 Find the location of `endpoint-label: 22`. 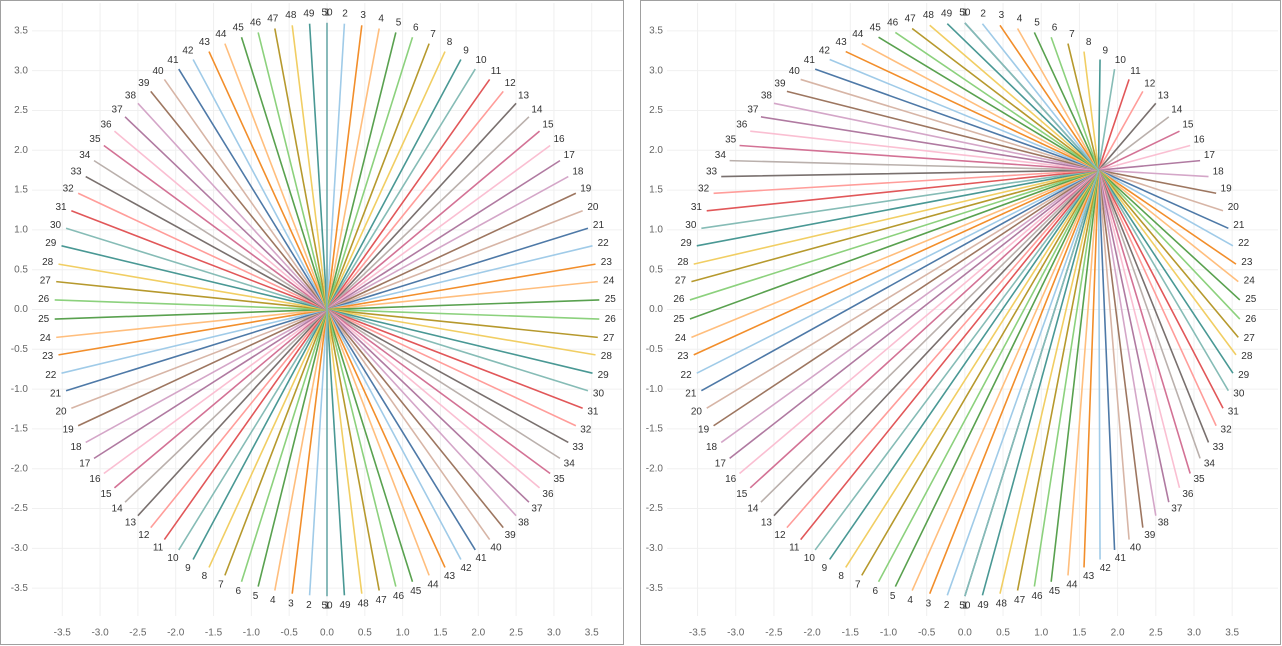

endpoint-label: 22 is located at coordinates (604, 243).